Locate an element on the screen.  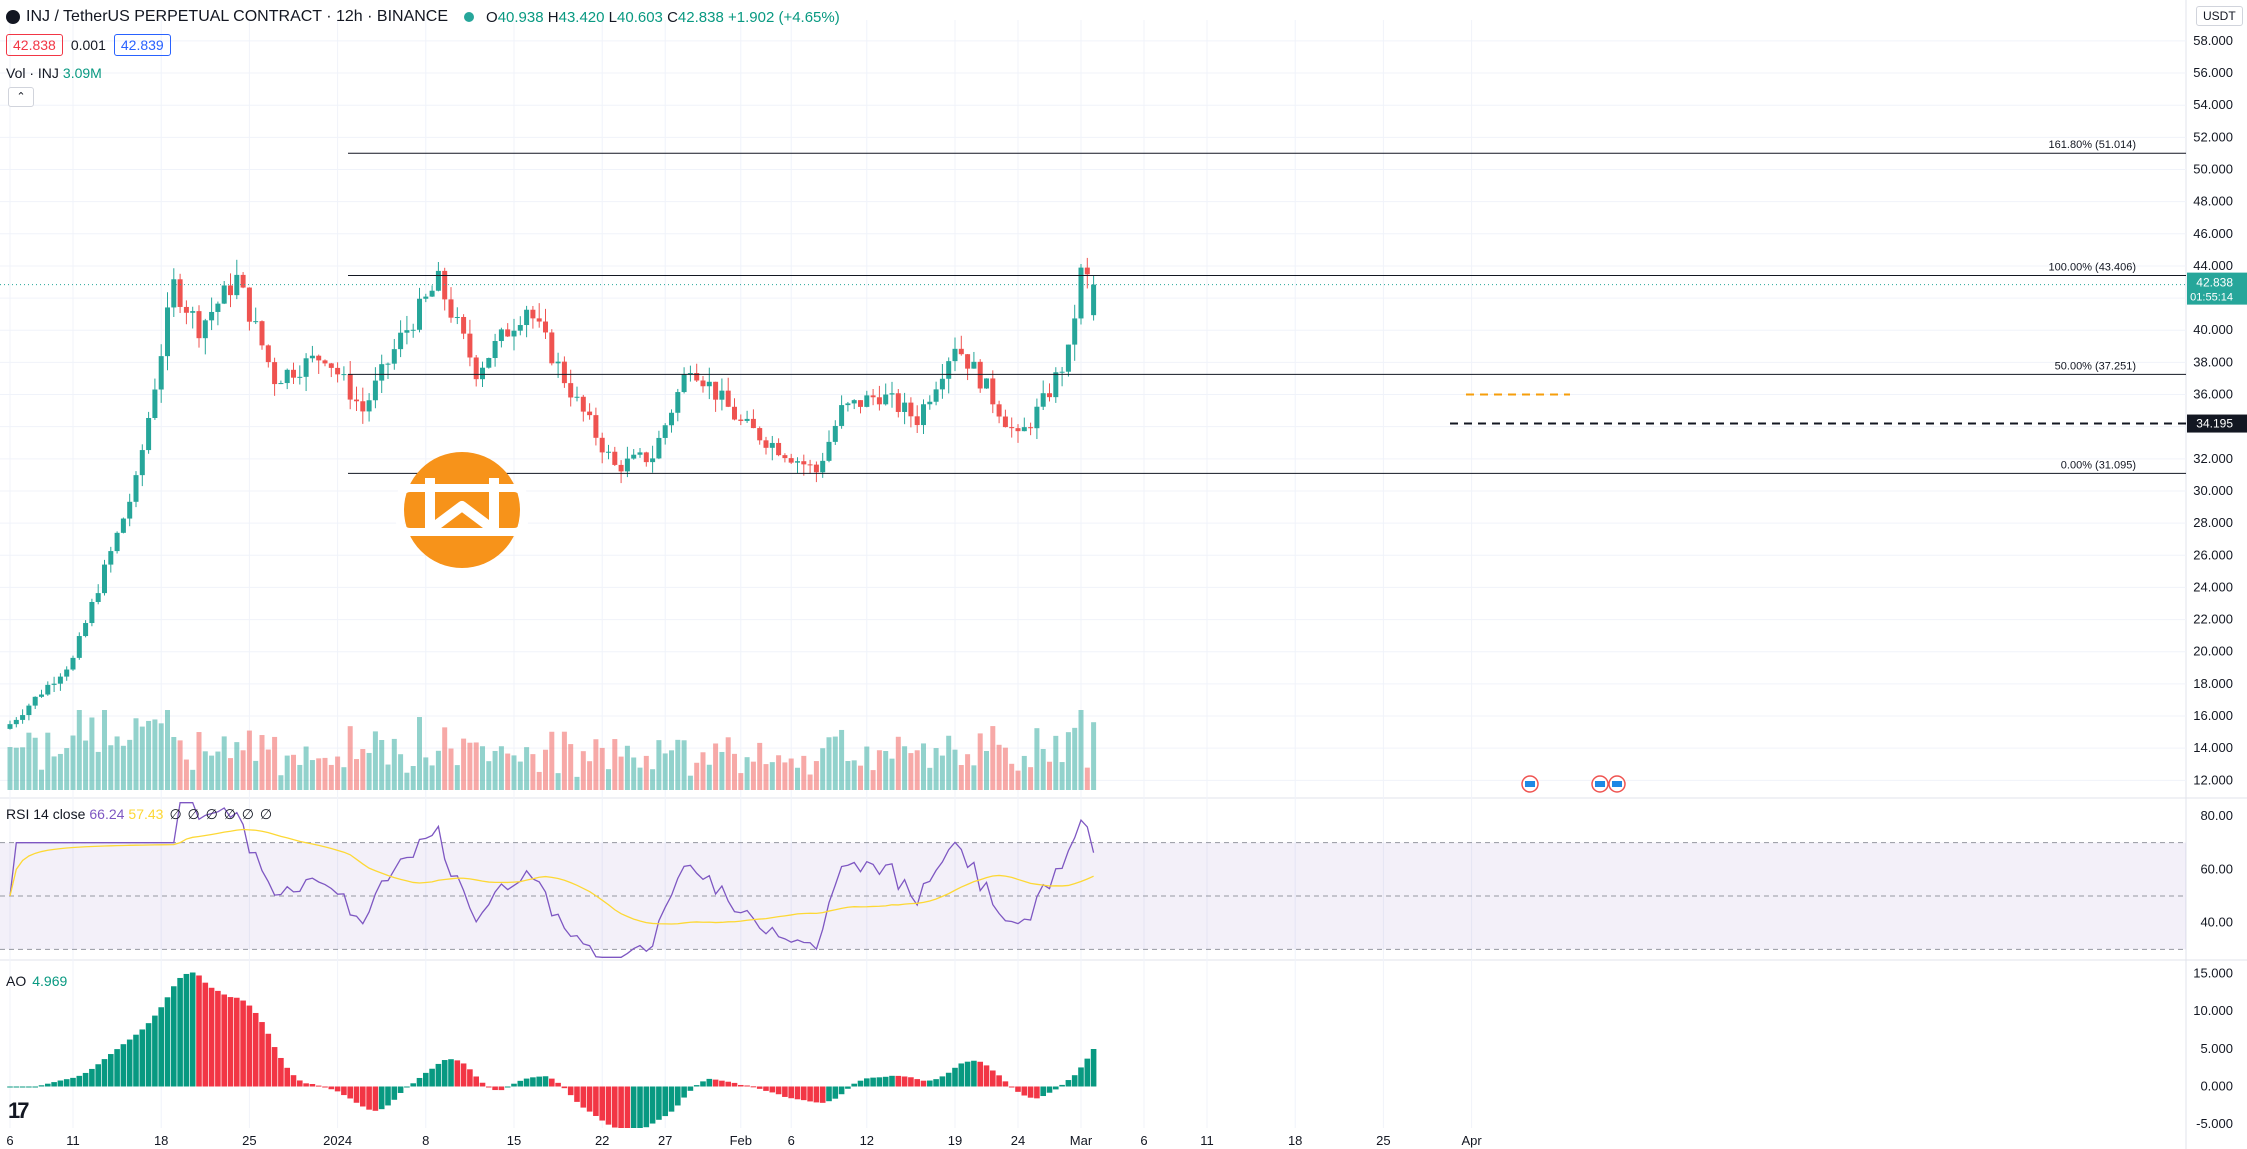
ao-y-tick-label: 15.000 is located at coordinates (2213, 972).